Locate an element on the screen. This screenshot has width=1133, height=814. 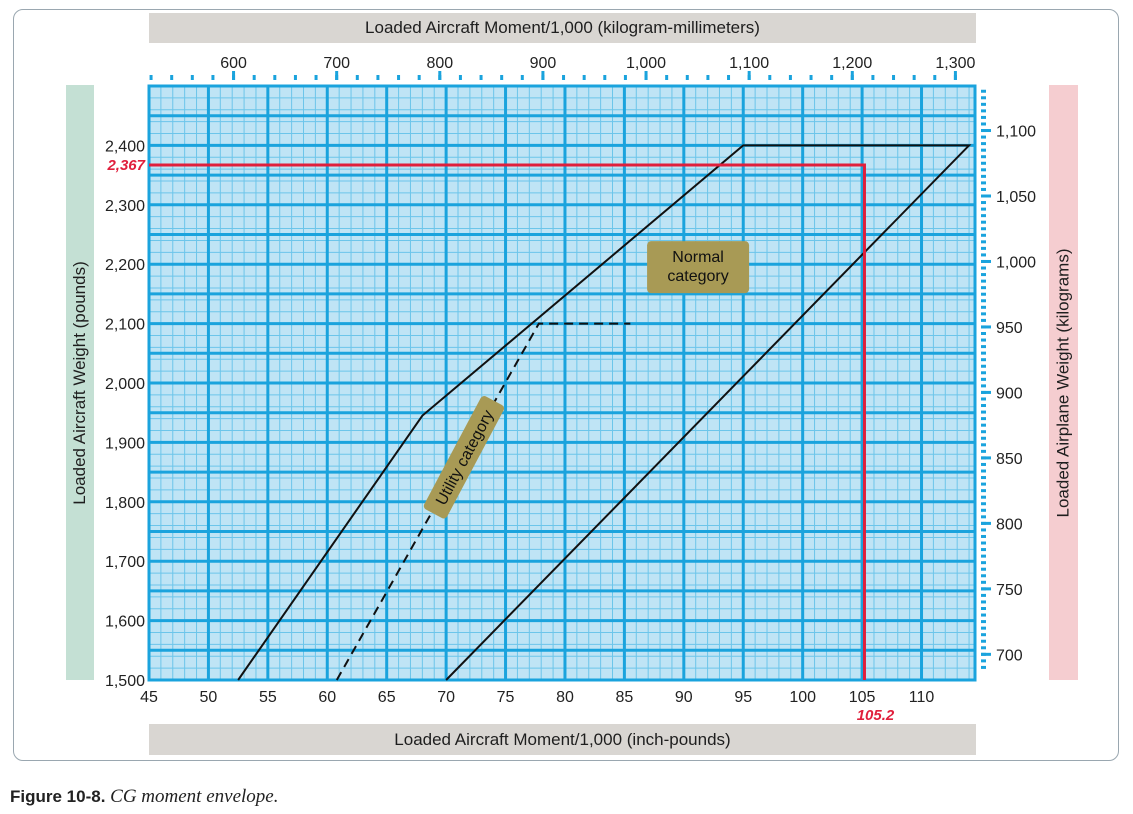
top-axis-ruler is located at coordinates (553, 75).